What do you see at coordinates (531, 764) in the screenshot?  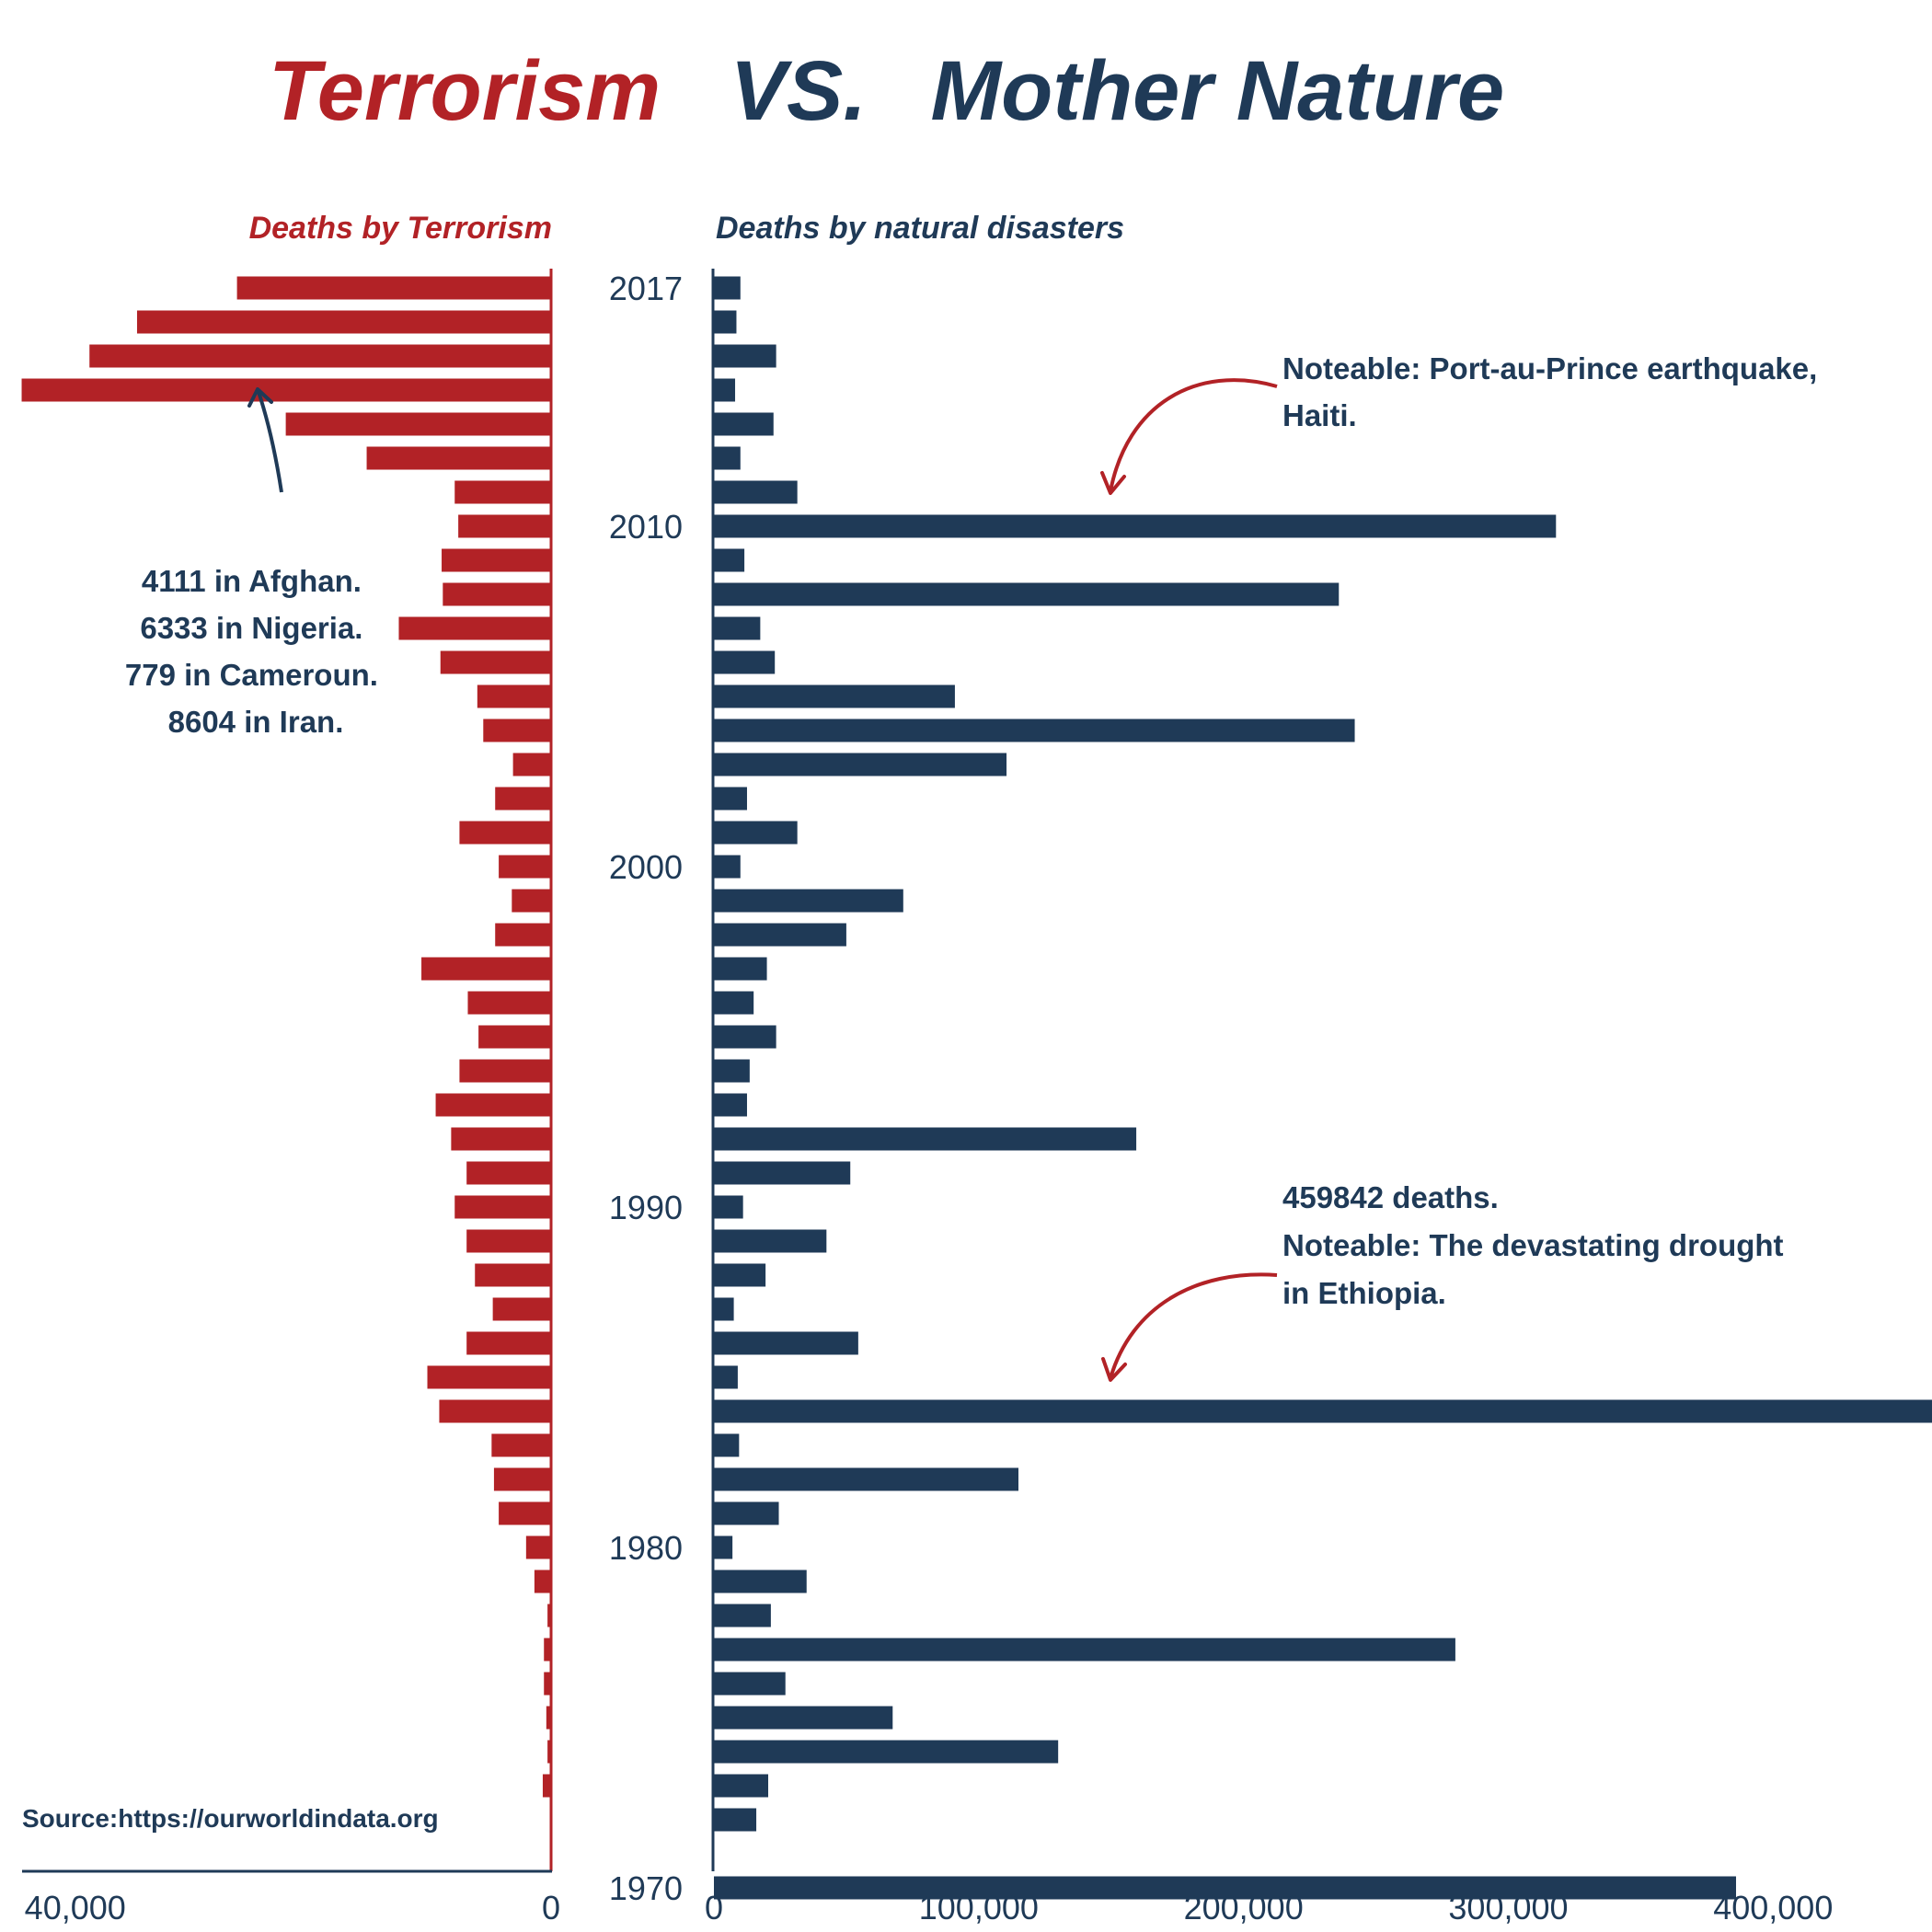 I see `terrorism-bar-2003` at bounding box center [531, 764].